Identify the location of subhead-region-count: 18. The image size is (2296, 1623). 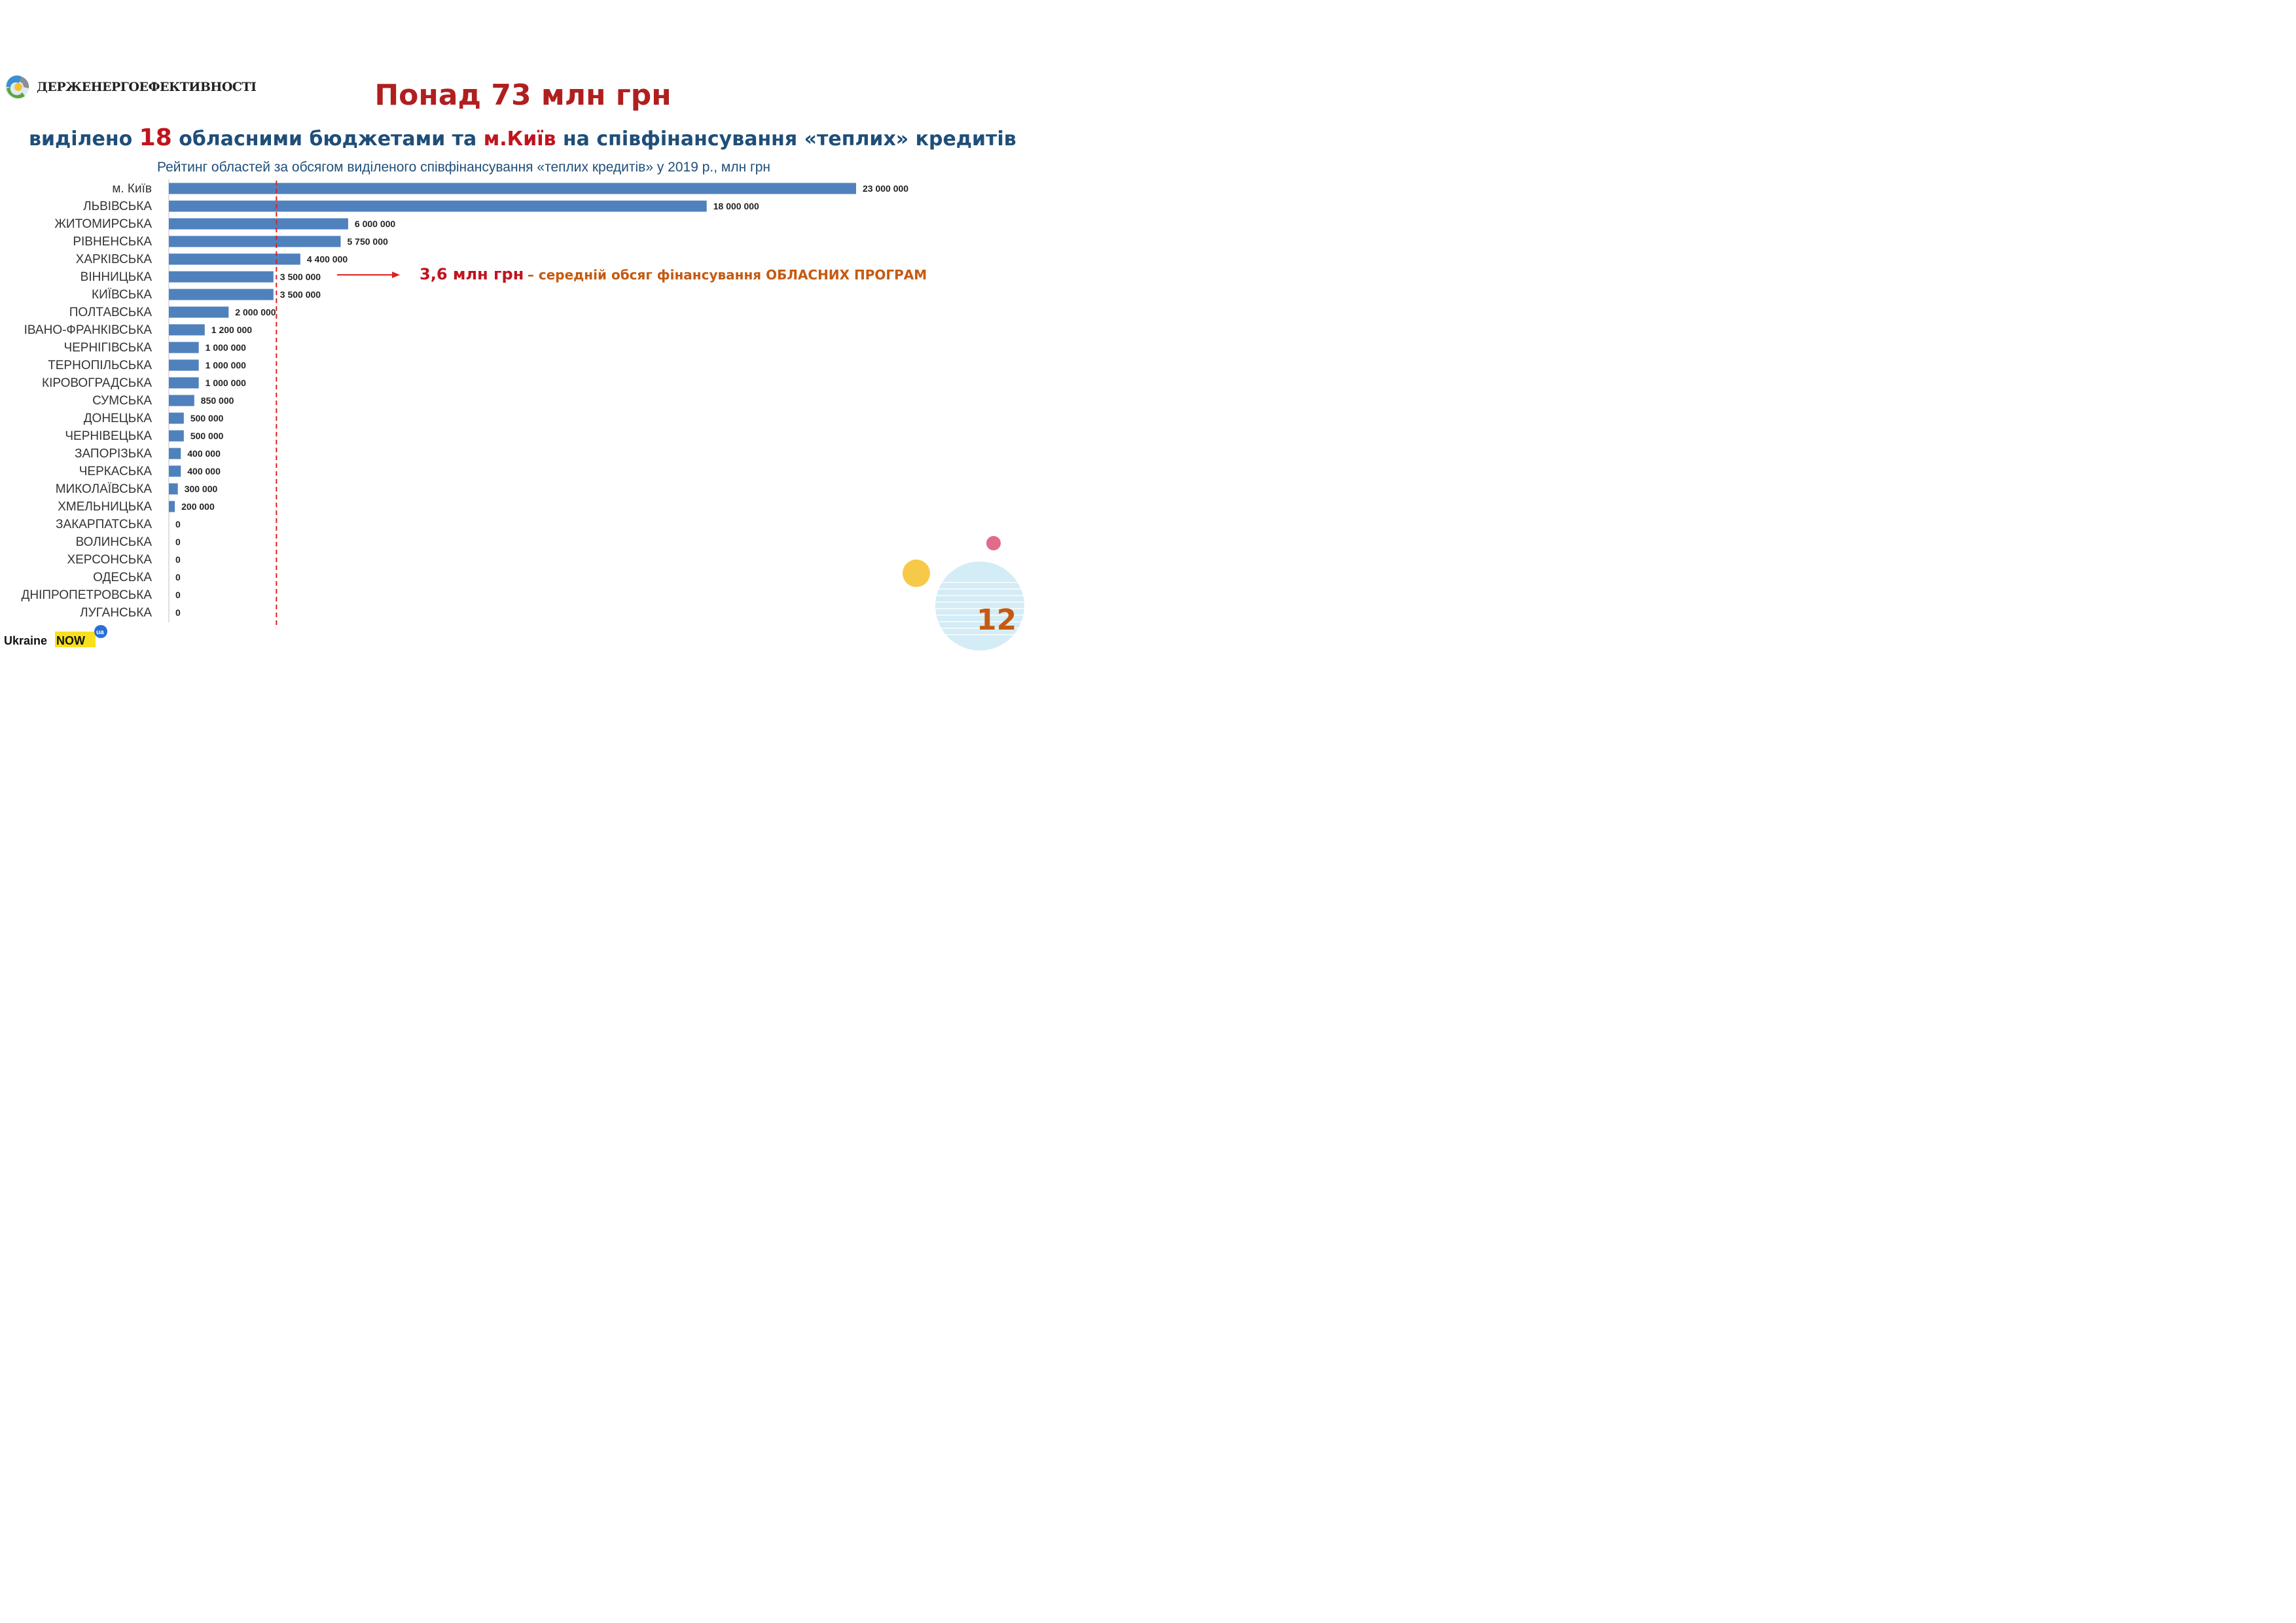
(155, 137).